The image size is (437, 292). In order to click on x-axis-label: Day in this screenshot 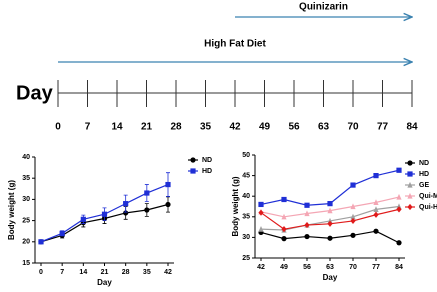, I will do `click(104, 282)`.